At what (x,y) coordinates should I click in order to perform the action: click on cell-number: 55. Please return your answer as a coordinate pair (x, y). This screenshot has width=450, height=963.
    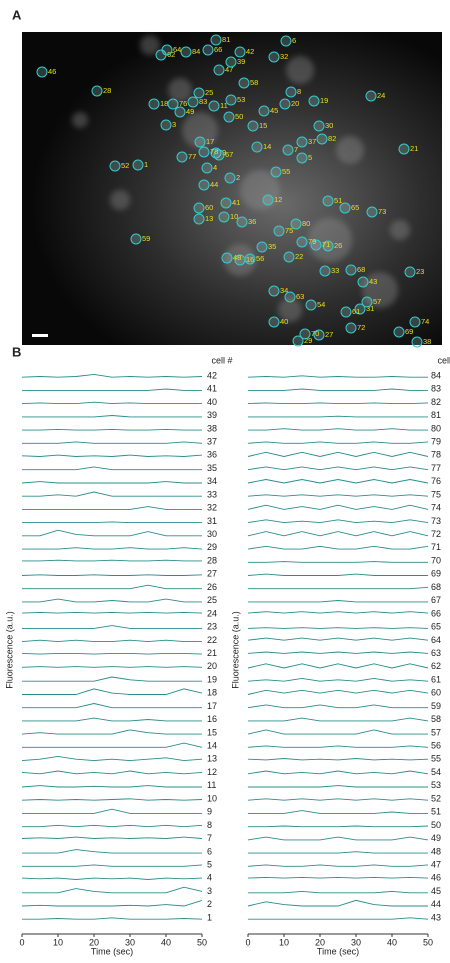
    Looking at the image, I should click on (436, 759).